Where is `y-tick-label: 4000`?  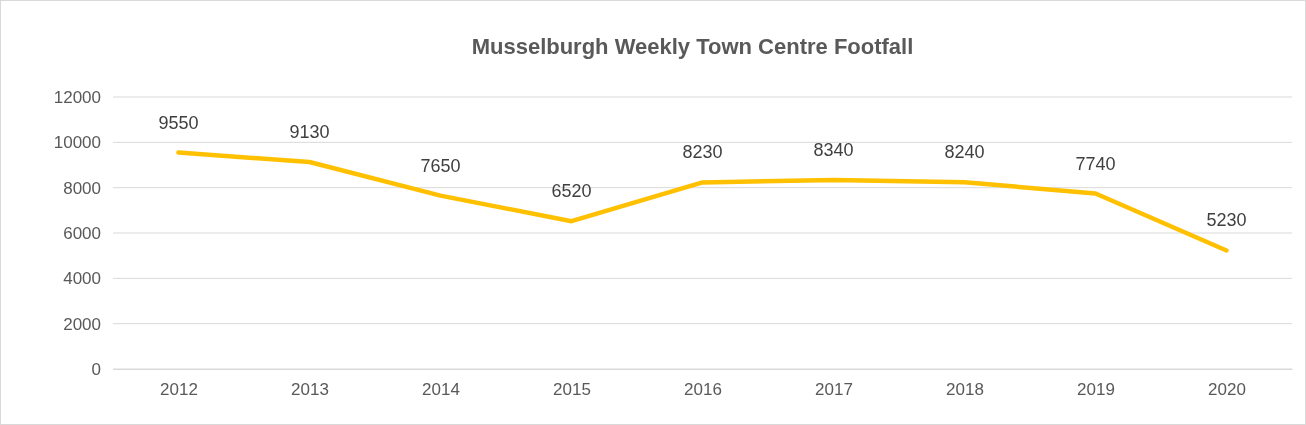
y-tick-label: 4000 is located at coordinates (82, 279).